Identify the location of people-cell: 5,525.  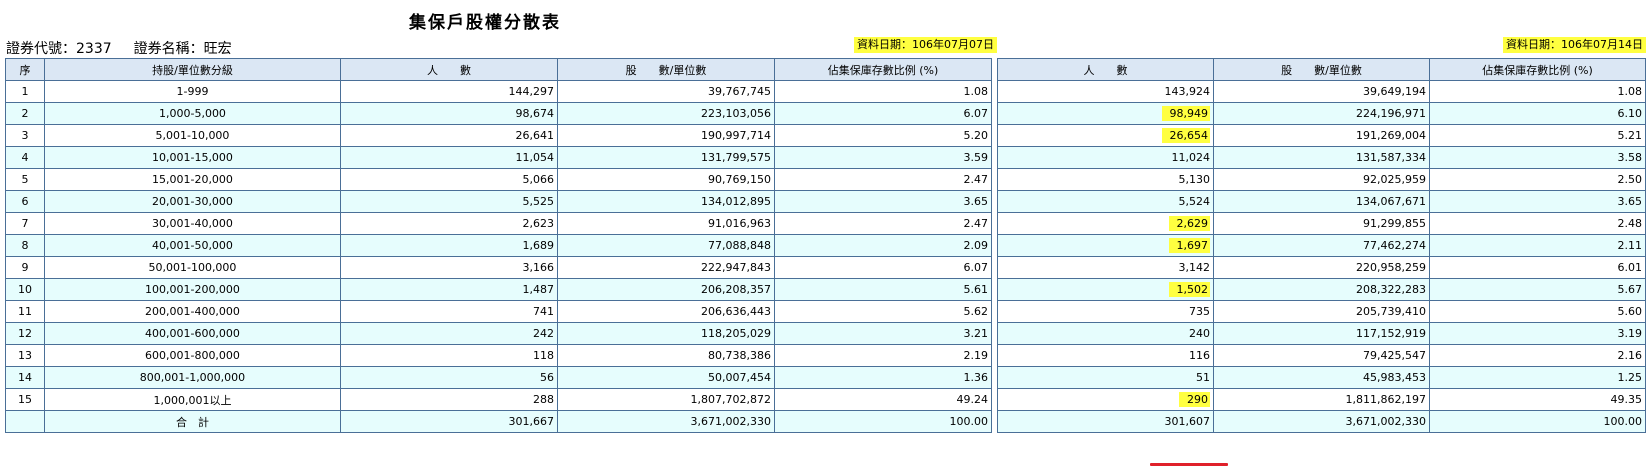
(448, 201).